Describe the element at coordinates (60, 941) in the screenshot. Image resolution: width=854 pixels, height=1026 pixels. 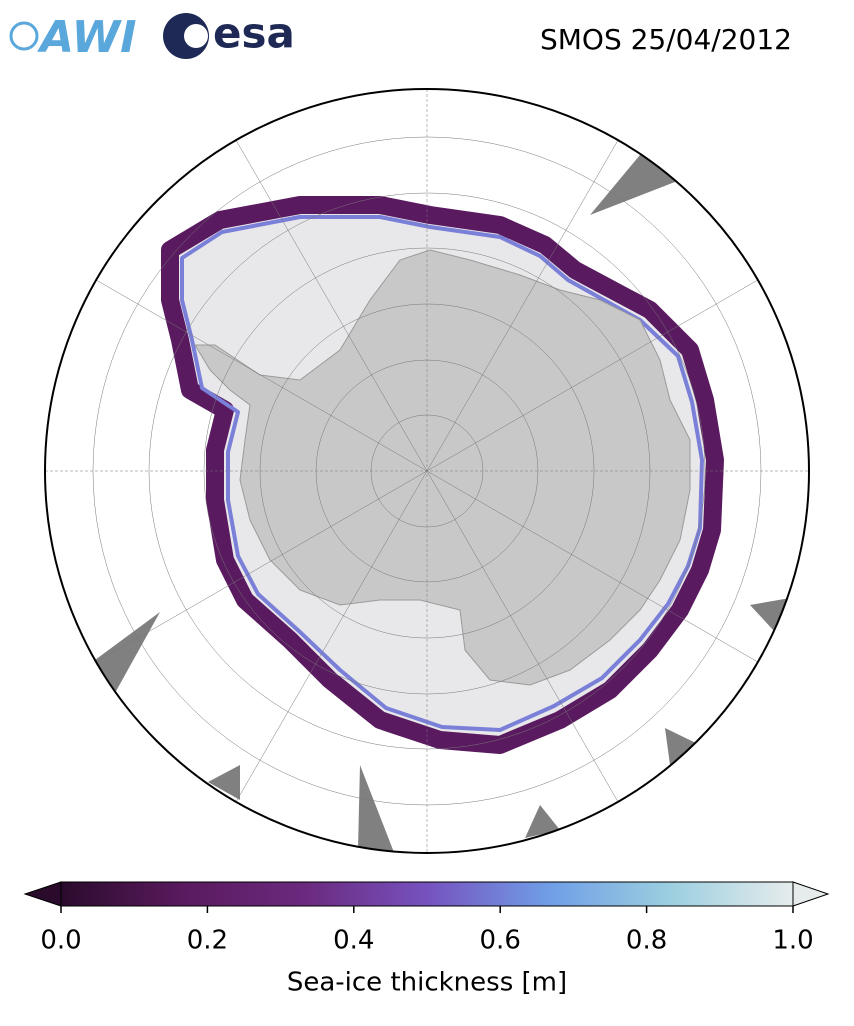
I see `colorbar-tick-label: 0.0` at that location.